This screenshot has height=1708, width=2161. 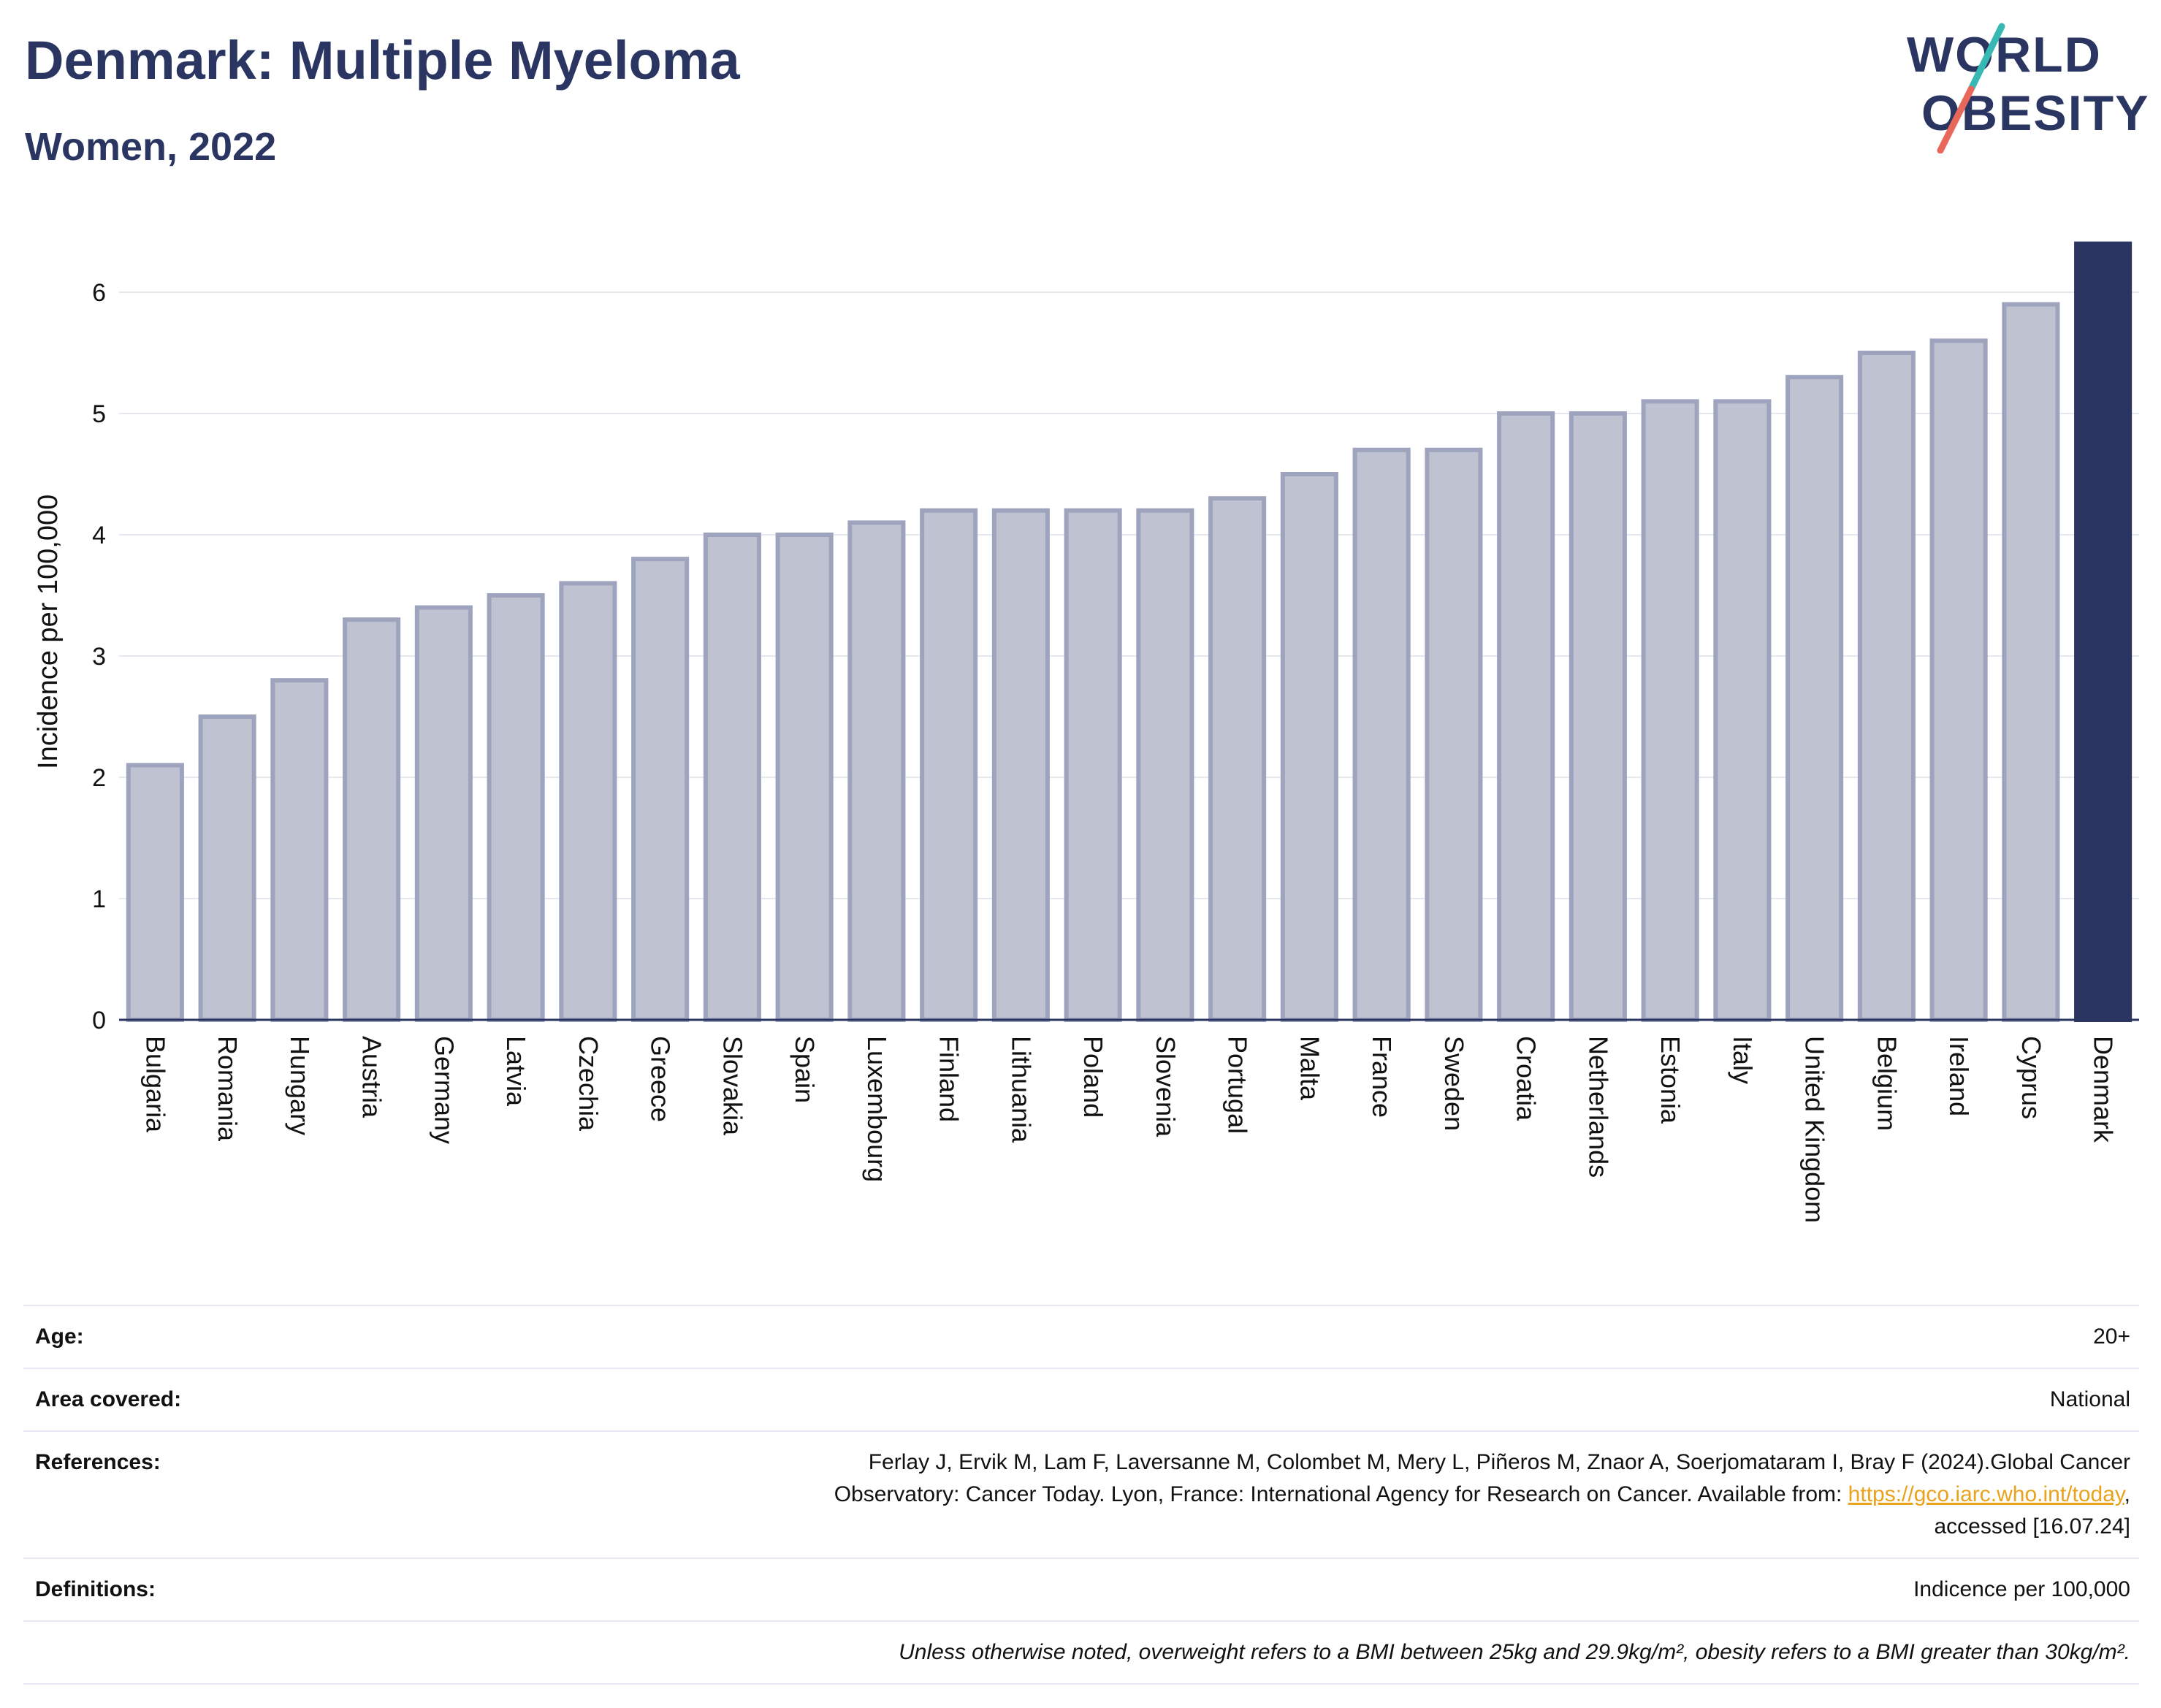 I want to click on x-tick-label: Latvia, so click(x=516, y=1071).